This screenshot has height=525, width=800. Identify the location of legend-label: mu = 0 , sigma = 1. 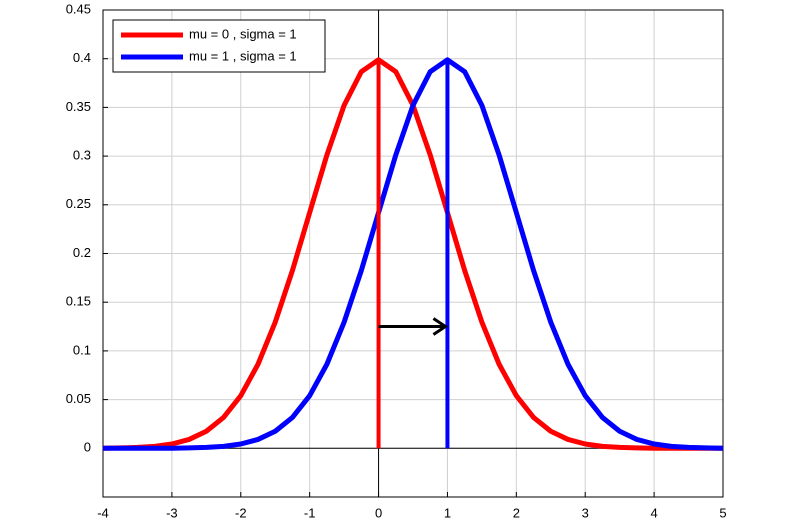
(243, 33).